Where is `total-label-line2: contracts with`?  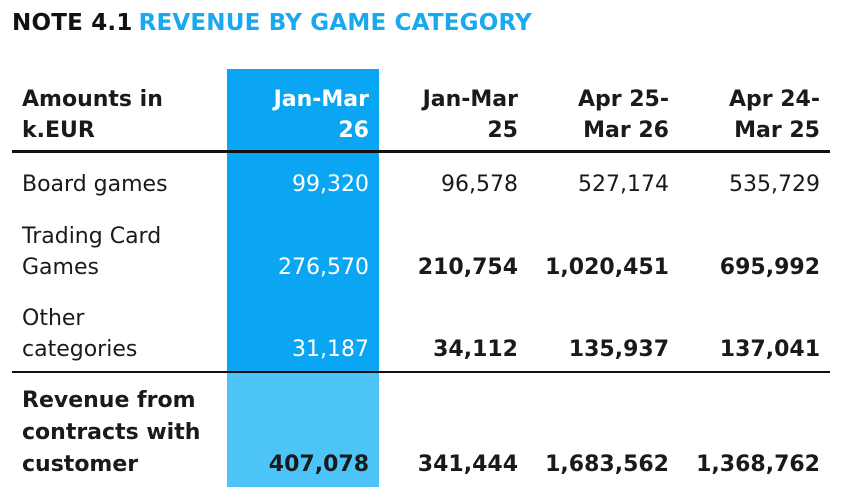 total-label-line2: contracts with is located at coordinates (111, 432).